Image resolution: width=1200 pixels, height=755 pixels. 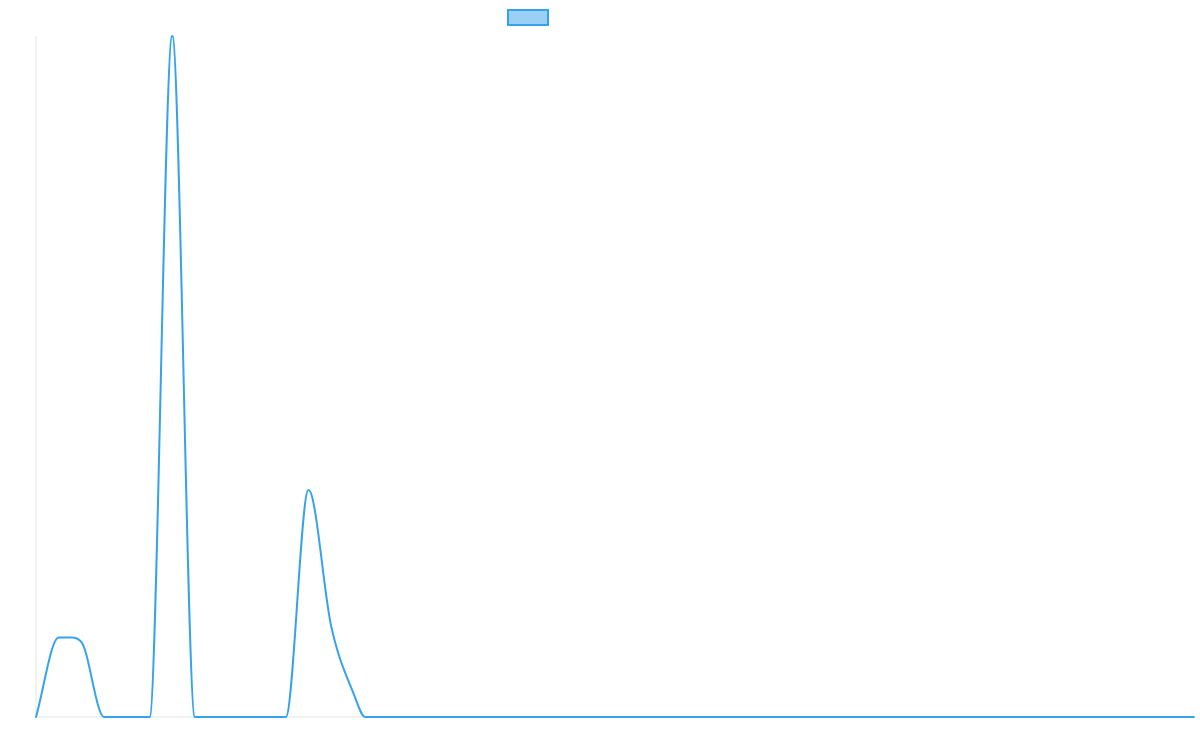 I want to click on legend, so click(x=528, y=17).